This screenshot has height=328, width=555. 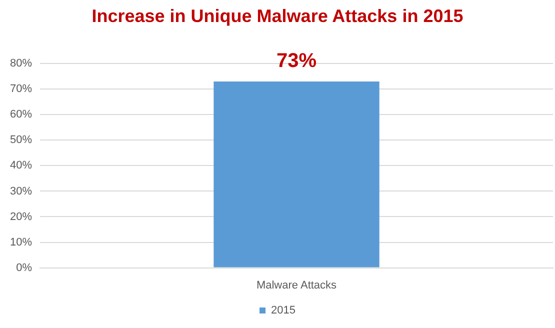 What do you see at coordinates (21, 166) in the screenshot?
I see `y-tick-label: 40%` at bounding box center [21, 166].